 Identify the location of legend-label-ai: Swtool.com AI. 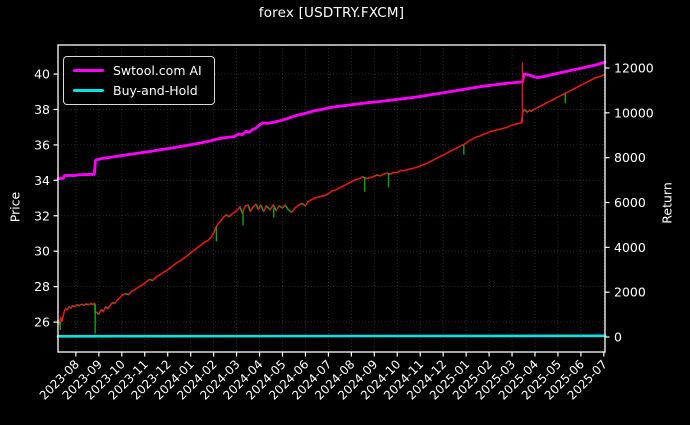
(157, 70).